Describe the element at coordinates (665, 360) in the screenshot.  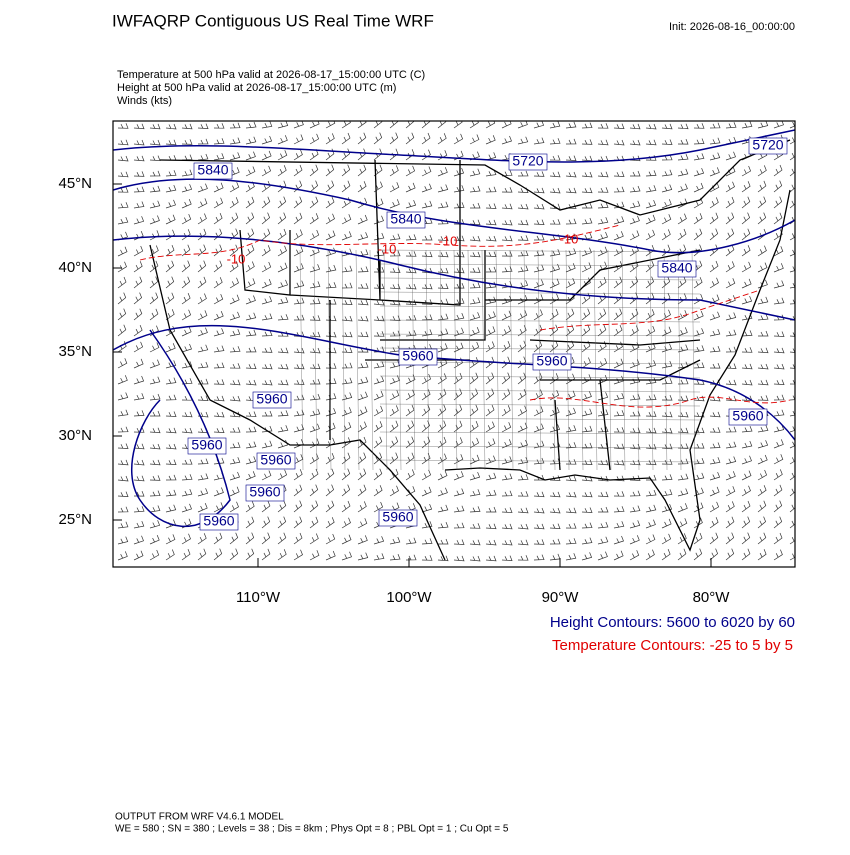
I see `county-line` at that location.